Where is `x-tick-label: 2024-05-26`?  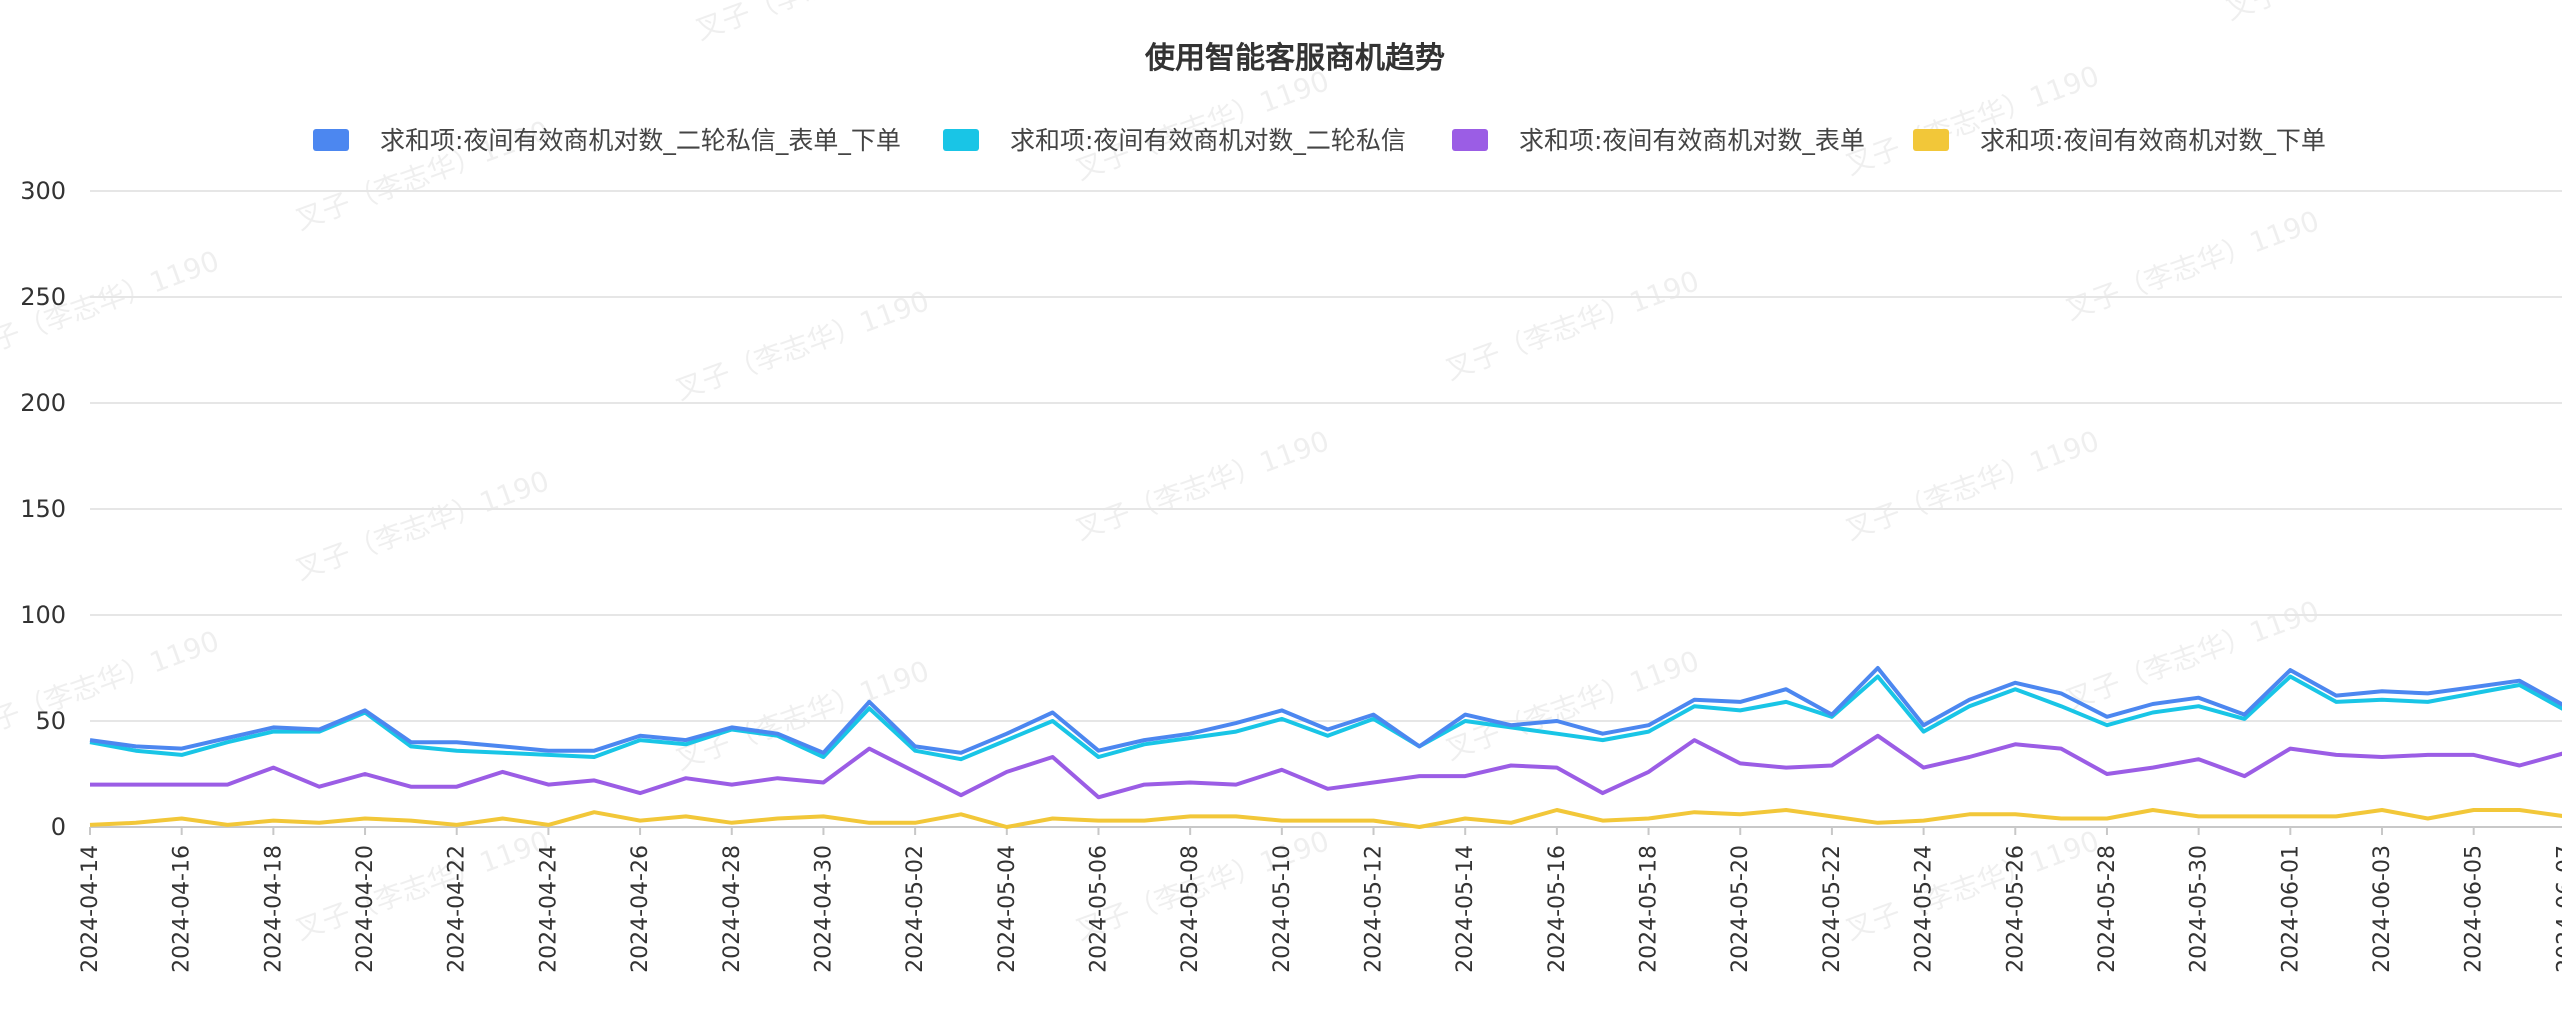
x-tick-label: 2024-05-26 is located at coordinates (2015, 909).